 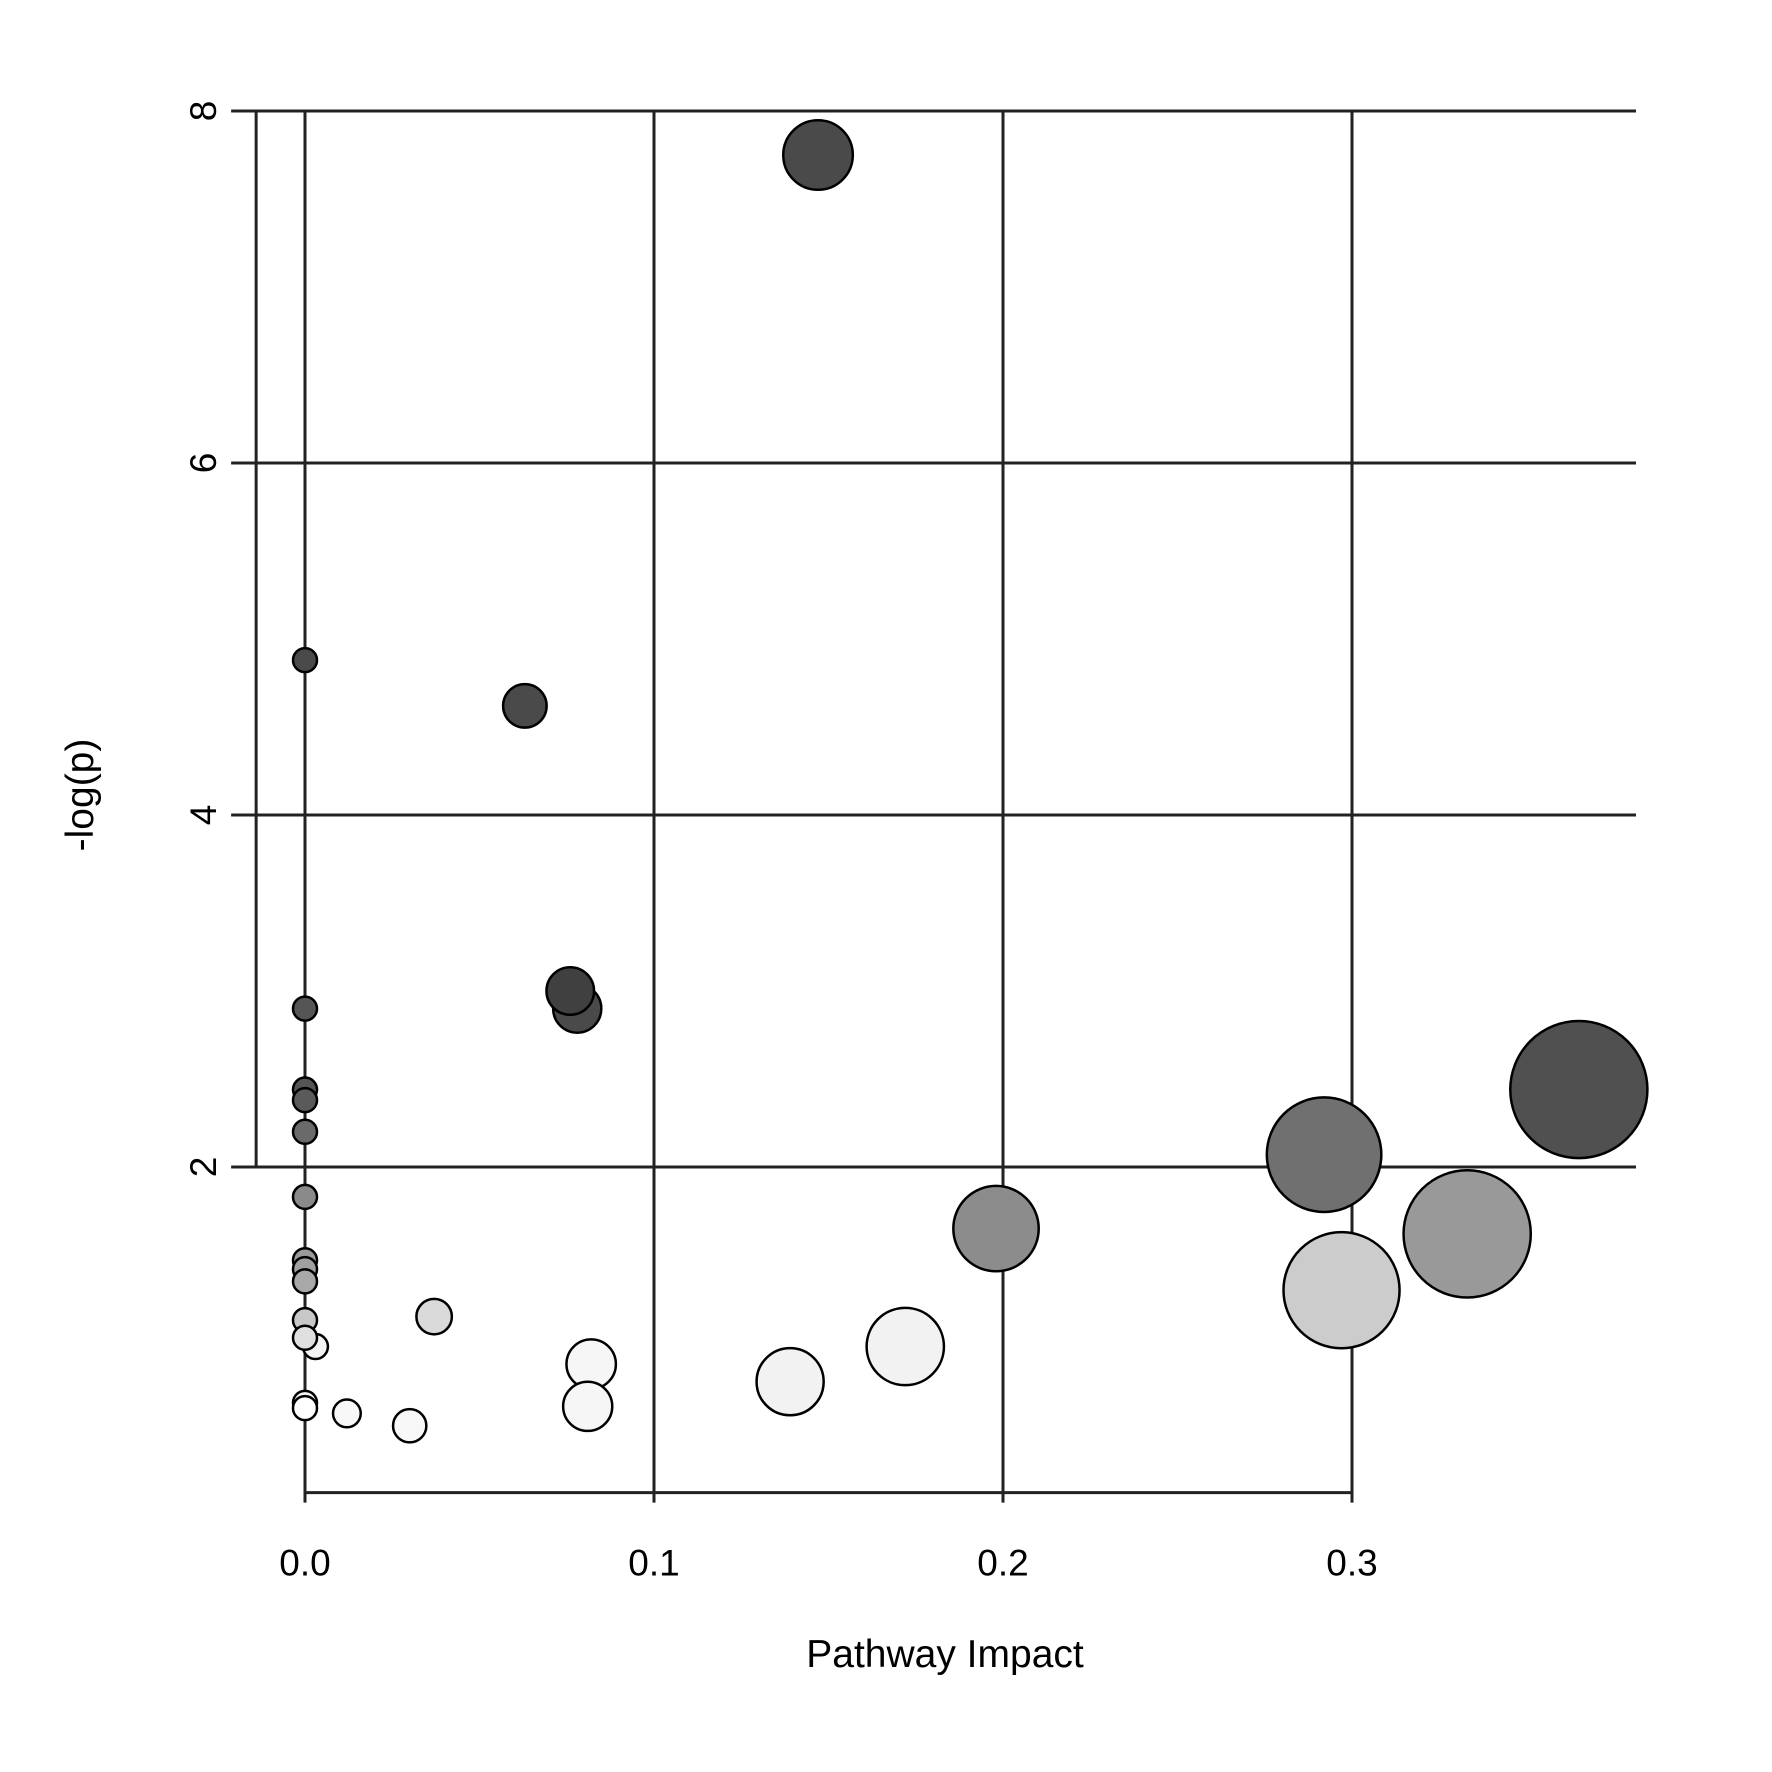 What do you see at coordinates (304, 1563) in the screenshot?
I see `x-tick-label: 0.0` at bounding box center [304, 1563].